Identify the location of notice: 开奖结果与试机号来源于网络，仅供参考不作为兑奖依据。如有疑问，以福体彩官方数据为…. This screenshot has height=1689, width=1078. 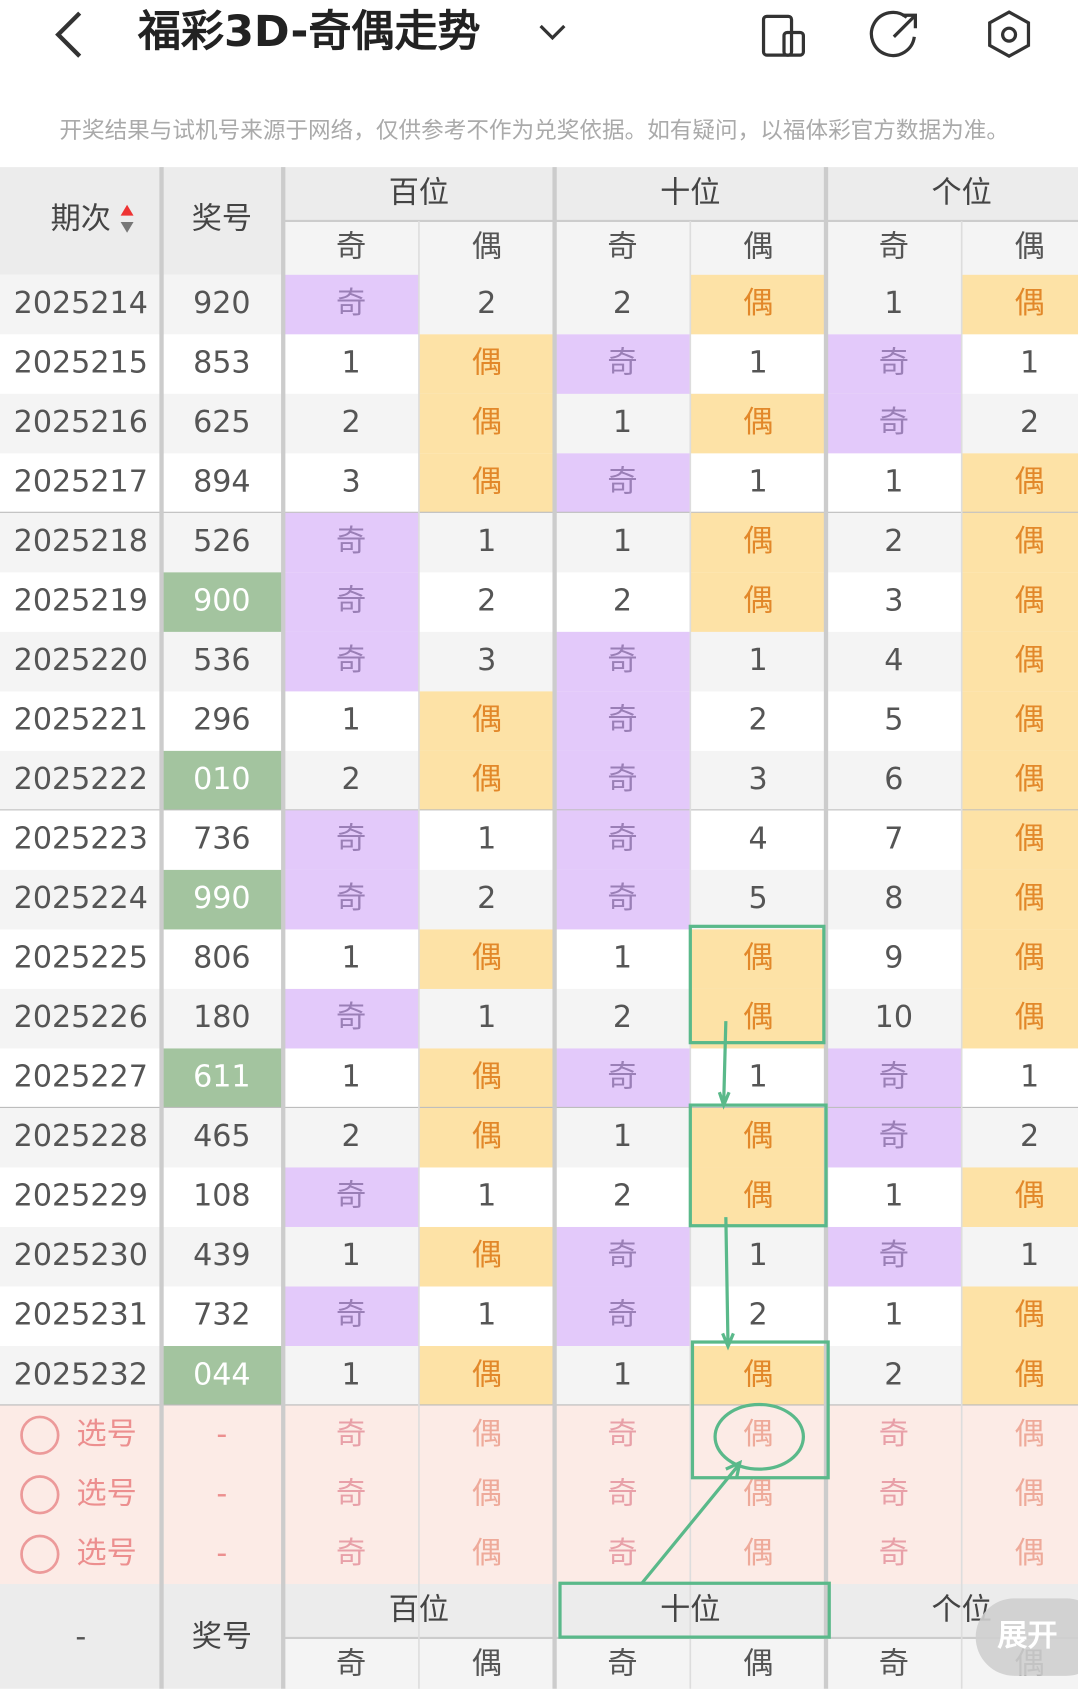
(534, 131).